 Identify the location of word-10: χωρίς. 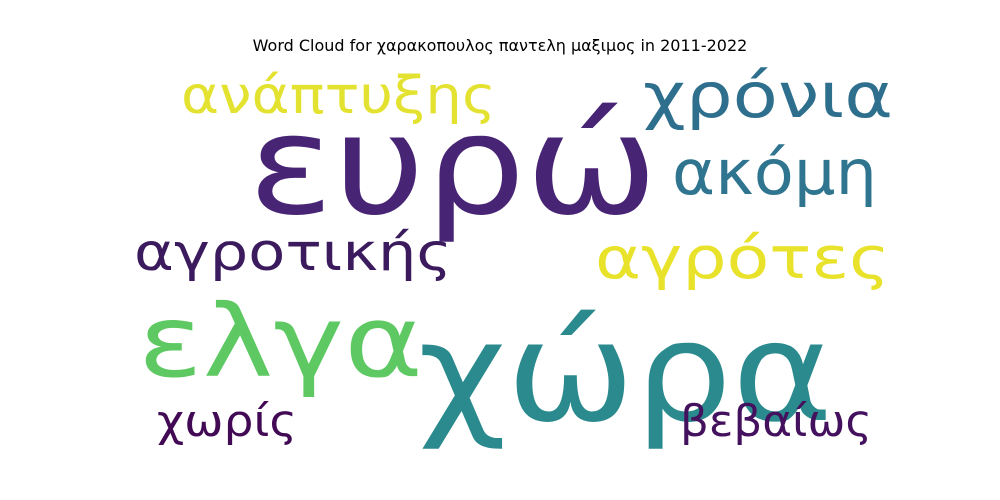
(227, 421).